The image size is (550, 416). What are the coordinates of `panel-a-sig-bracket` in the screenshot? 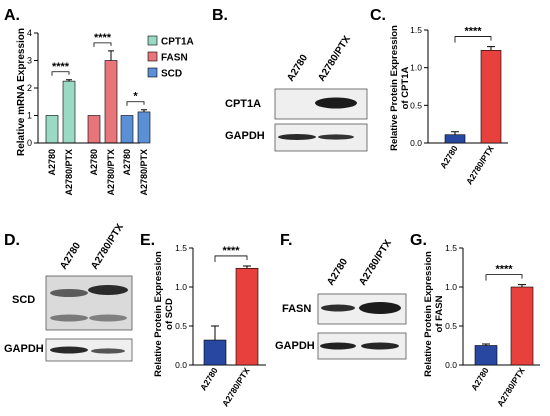 It's located at (60, 73).